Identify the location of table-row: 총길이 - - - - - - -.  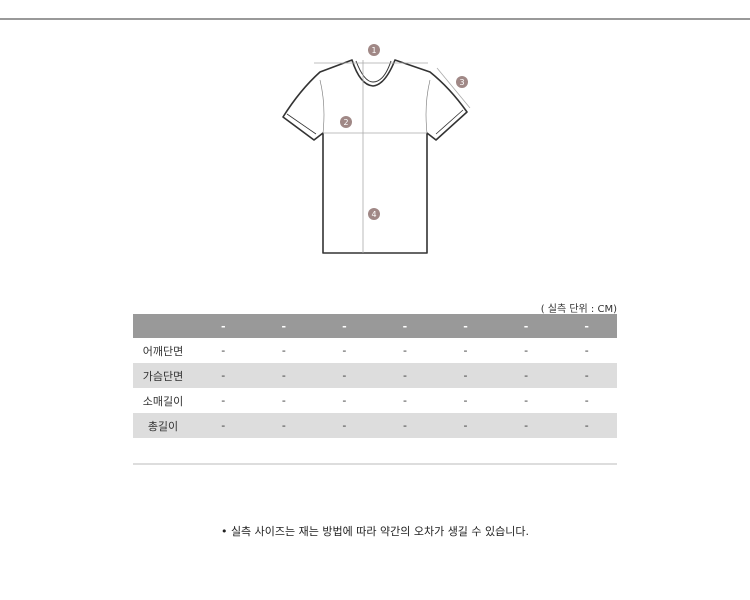
(375, 425).